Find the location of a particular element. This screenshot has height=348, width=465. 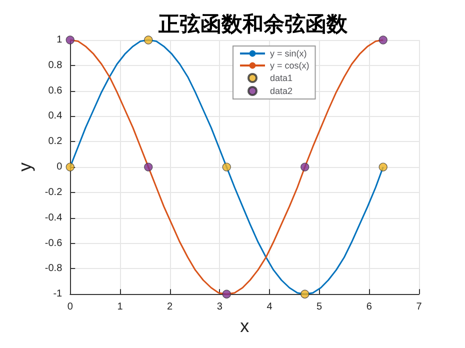

y-tick-label: -0.8 is located at coordinates (53, 268).